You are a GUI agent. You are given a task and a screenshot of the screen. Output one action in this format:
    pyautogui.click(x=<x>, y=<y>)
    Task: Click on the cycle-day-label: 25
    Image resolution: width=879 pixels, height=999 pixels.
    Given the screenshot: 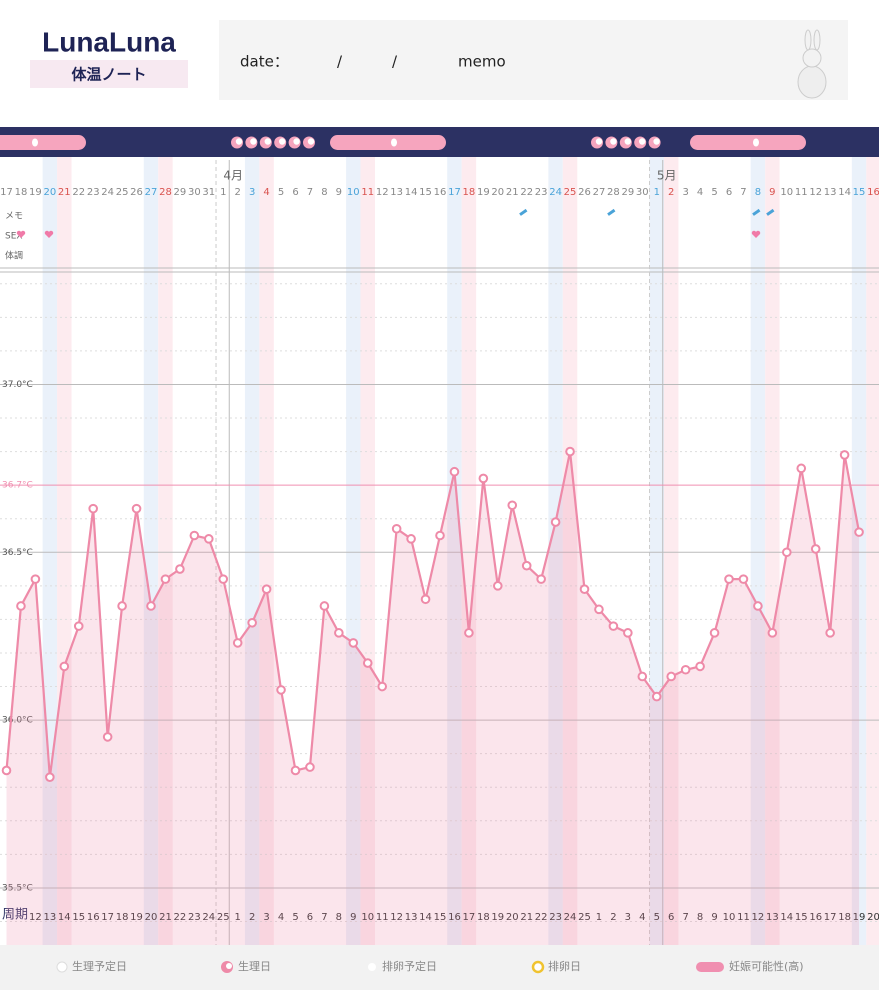 What is the action you would take?
    pyautogui.click(x=223, y=917)
    